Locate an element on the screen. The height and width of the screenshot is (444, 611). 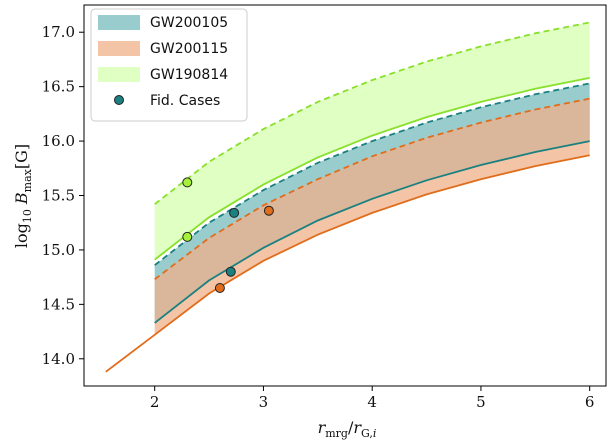
legend-swatch-gw200105 is located at coordinates (119, 22).